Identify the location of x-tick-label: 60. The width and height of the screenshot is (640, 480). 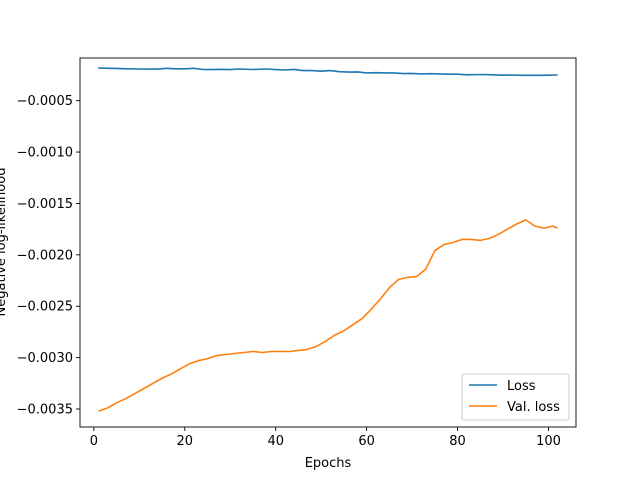
(366, 441).